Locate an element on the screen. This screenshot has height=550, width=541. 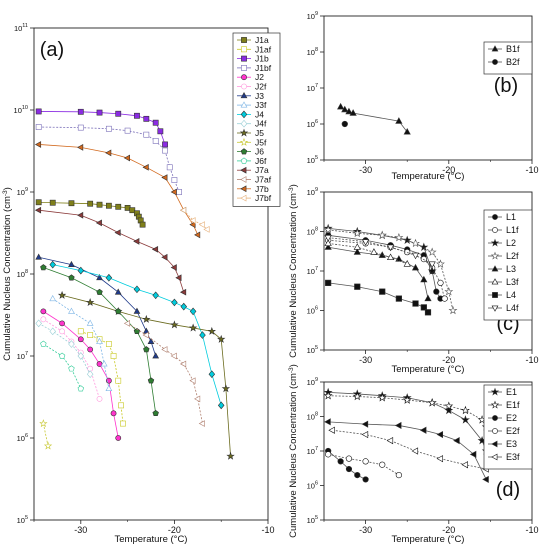
legend-entry: J3f is located at coordinates (261, 105).